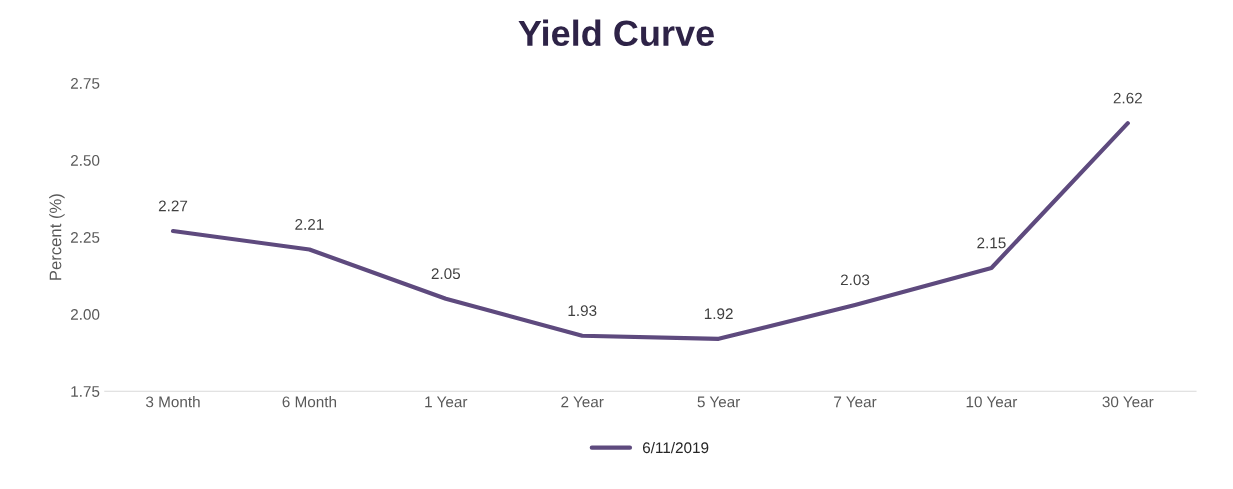 The width and height of the screenshot is (1233, 489). I want to click on data-label: 2.03, so click(855, 280).